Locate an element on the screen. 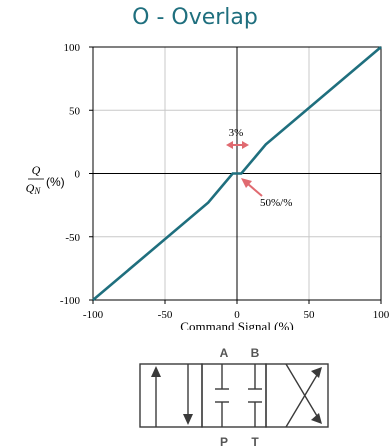 This screenshot has width=390, height=446. y-tick-label: -100 is located at coordinates (70, 301).